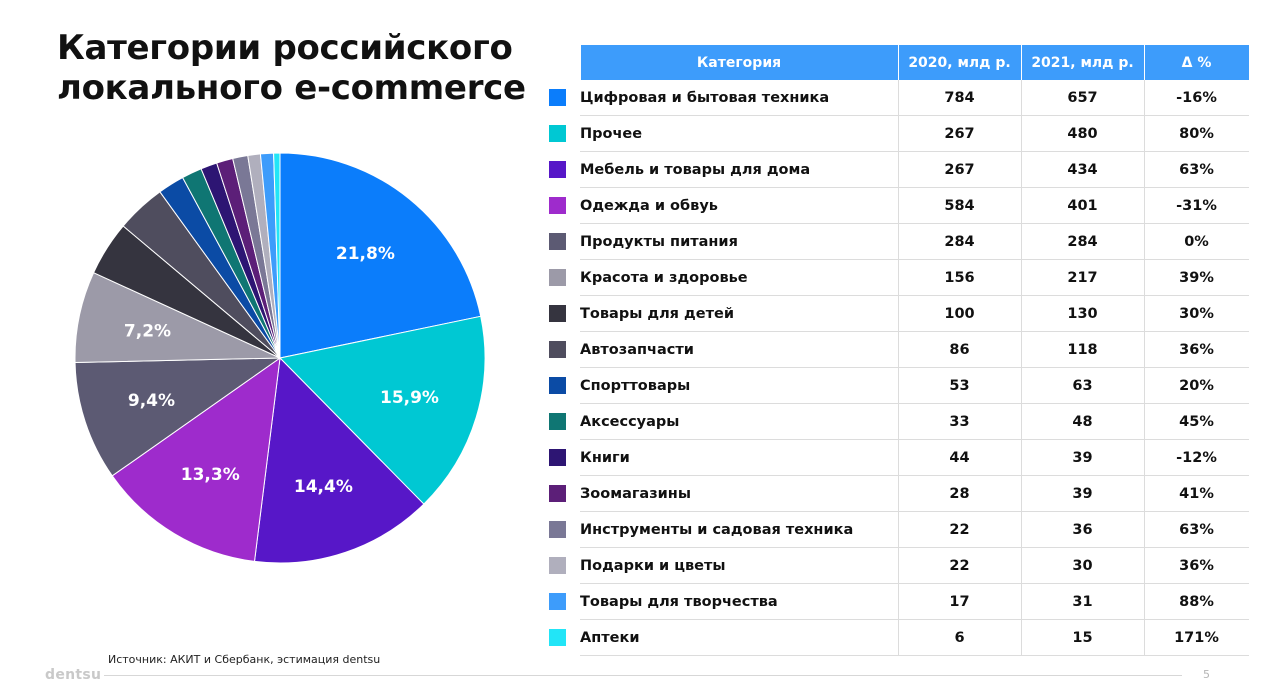 This screenshot has height=698, width=1273. What do you see at coordinates (959, 457) in the screenshot?
I see `value-2020: 44` at bounding box center [959, 457].